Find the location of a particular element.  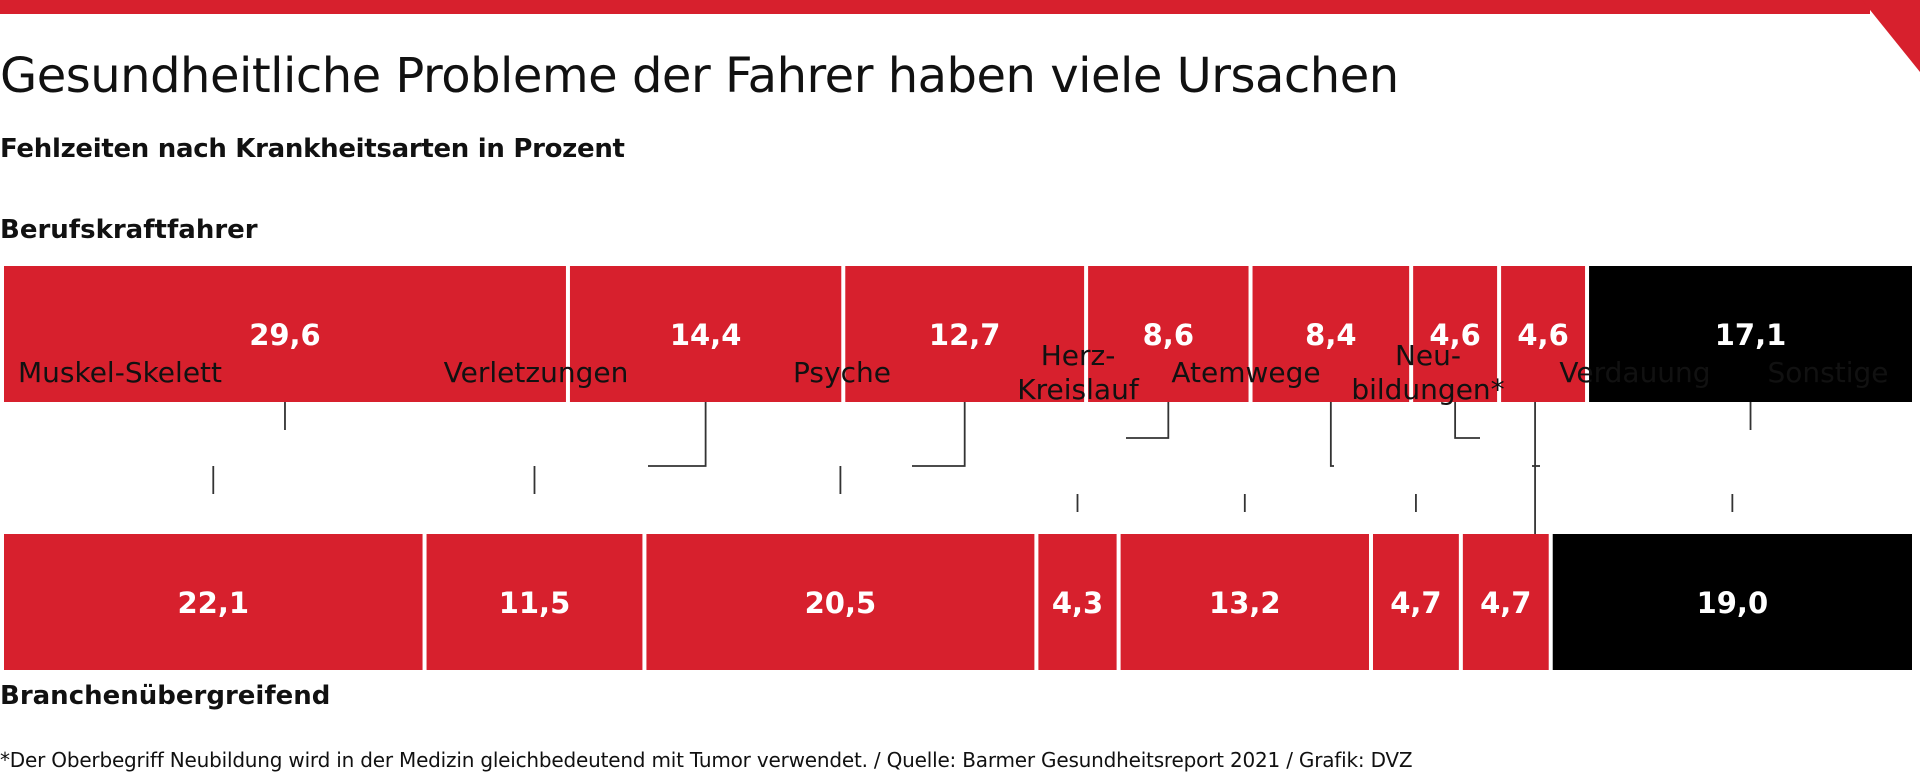

category-label: Verdauung is located at coordinates (1634, 372).